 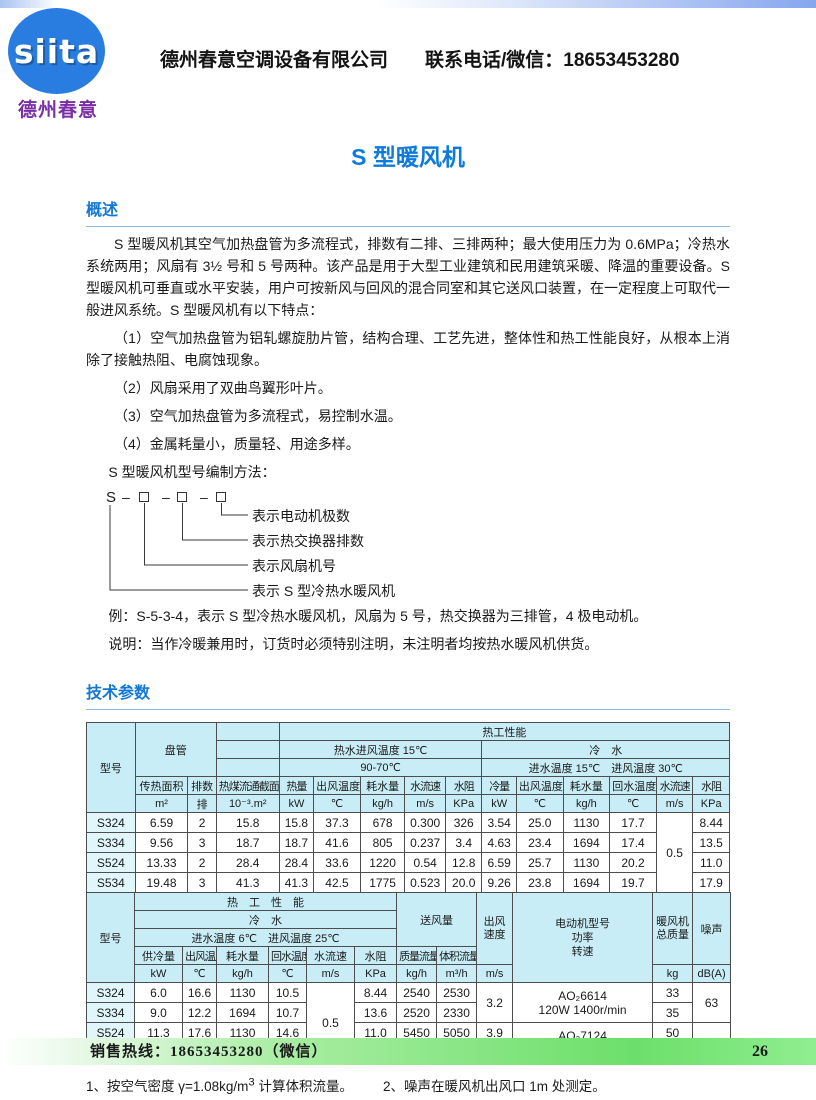 What do you see at coordinates (499, 882) in the screenshot?
I see `cell: 9.26` at bounding box center [499, 882].